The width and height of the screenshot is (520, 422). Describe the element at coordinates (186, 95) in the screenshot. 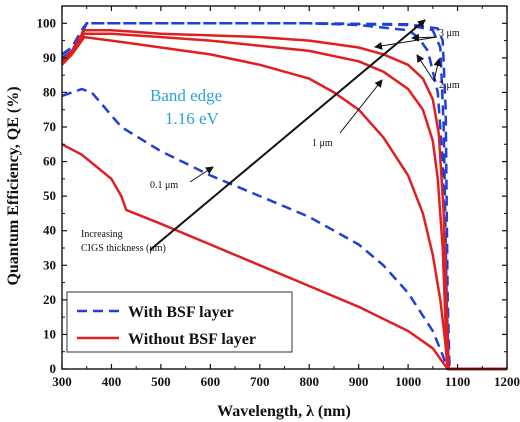

I see `band-edge-label: Band edge` at that location.